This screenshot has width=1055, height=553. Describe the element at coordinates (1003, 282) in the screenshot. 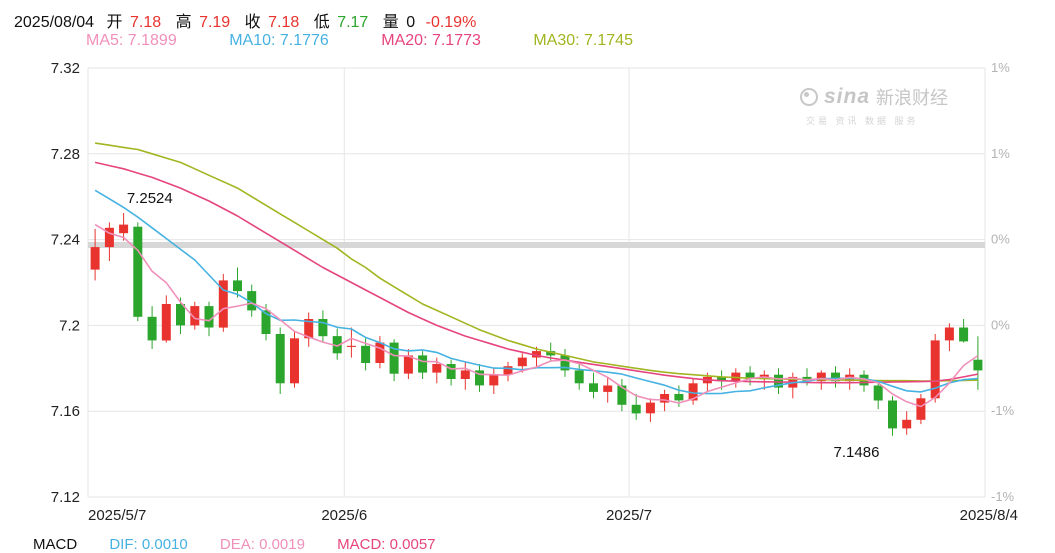

I see `percent-axis-labels: 1% 1% 0% 0% -1% -1%` at that location.